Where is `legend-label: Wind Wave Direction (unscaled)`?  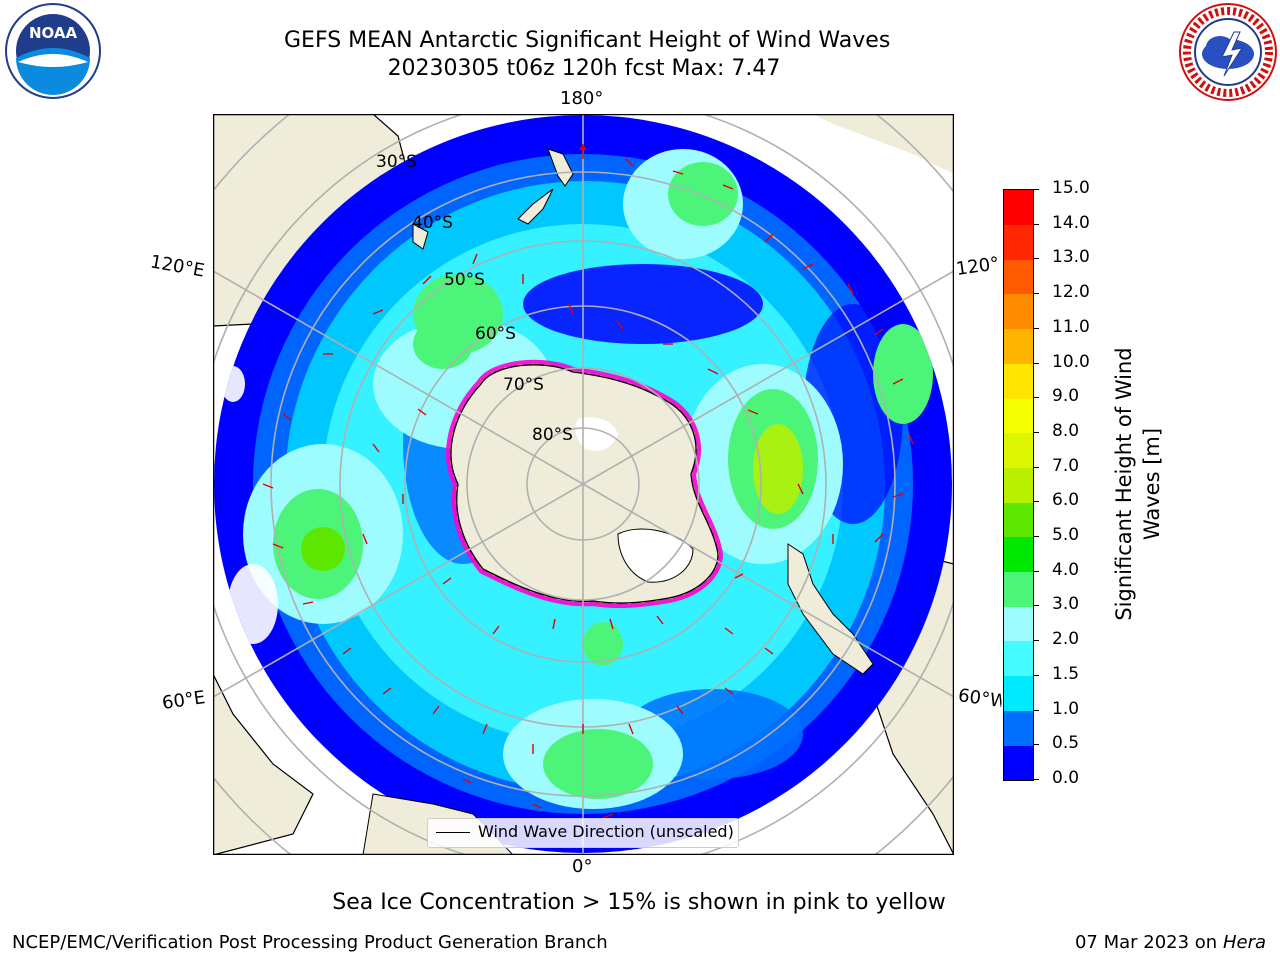 legend-label: Wind Wave Direction (unscaled) is located at coordinates (606, 831).